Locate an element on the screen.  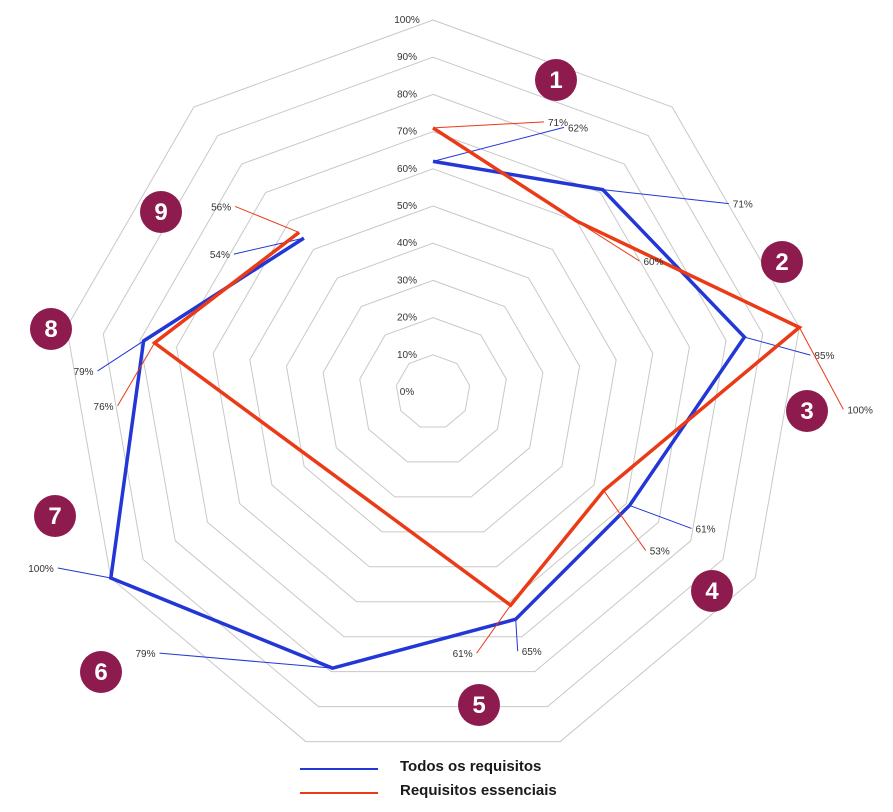
data-label: 85% is located at coordinates (824, 356).